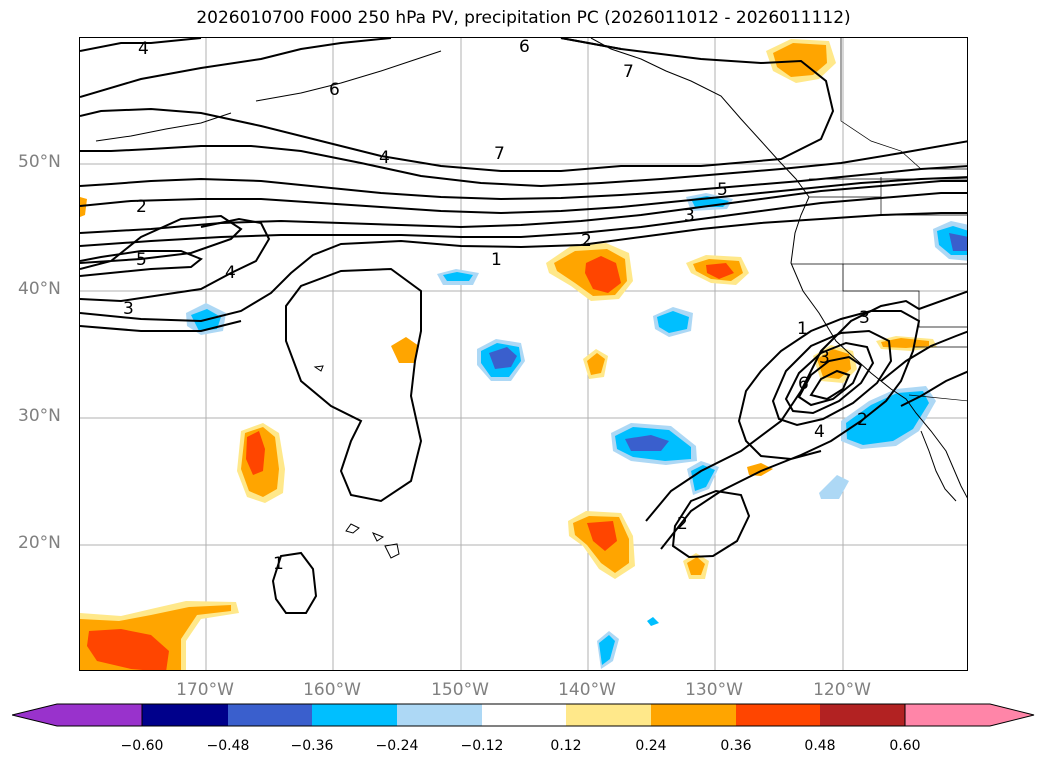  I want to click on lon-label-170w: 170°W, so click(205, 690).